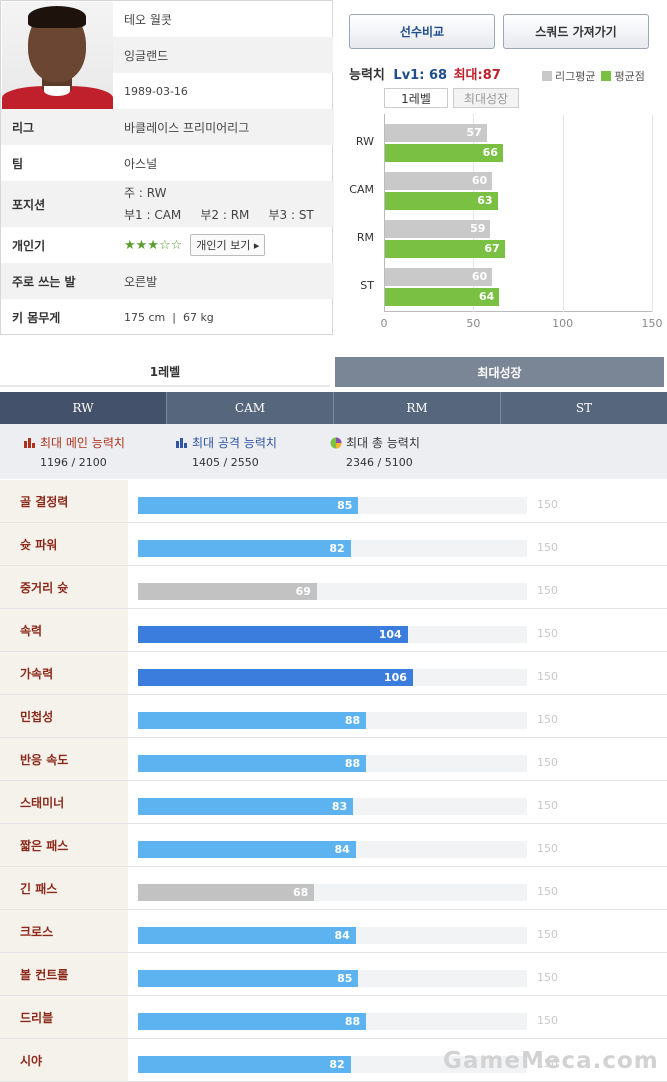 The width and height of the screenshot is (667, 1082). I want to click on summary-attack: 최대 공격 능력치 1405 / 2550, so click(226, 451).